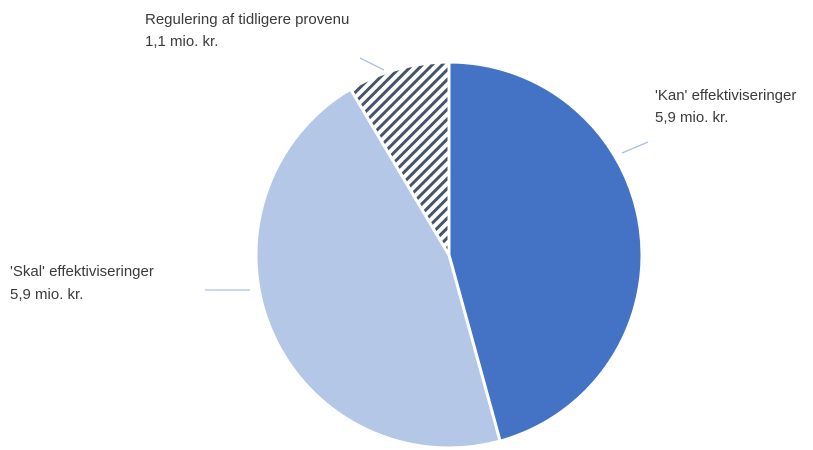  Describe the element at coordinates (82, 271) in the screenshot. I see `slice-label-skal: 'Skal' effektiviseringer` at that location.